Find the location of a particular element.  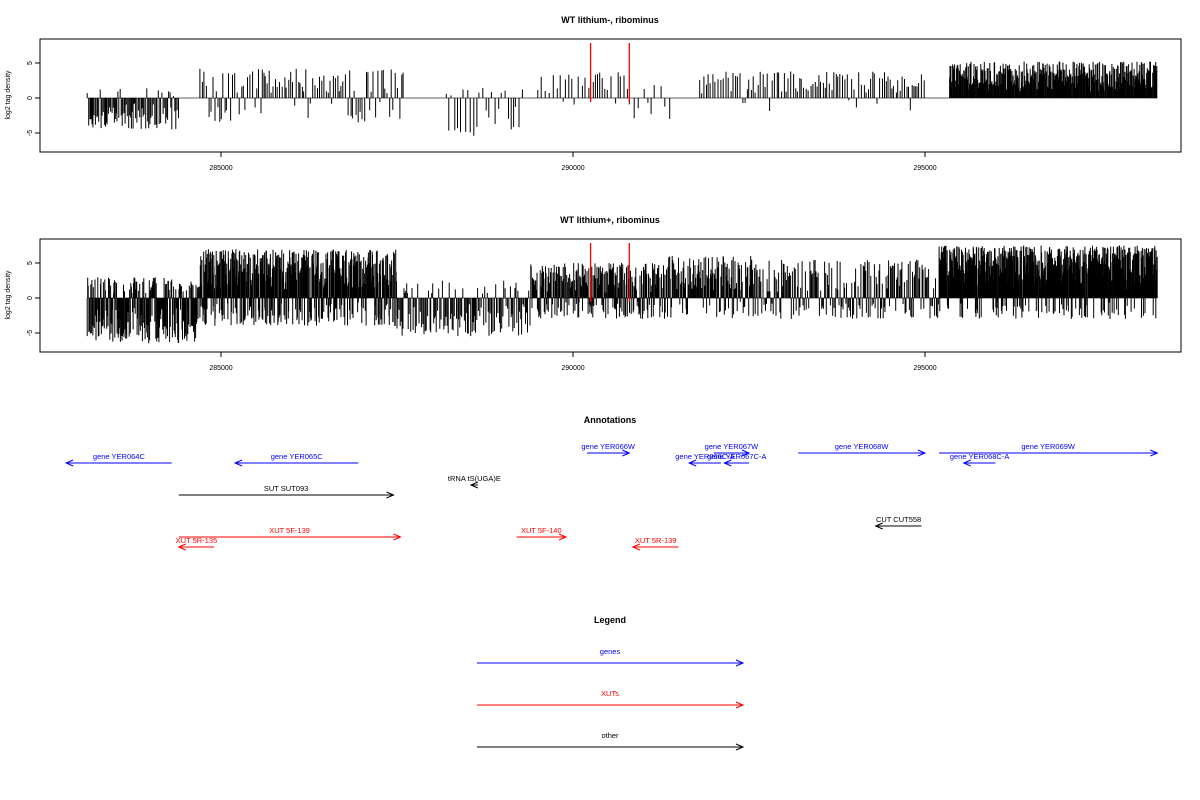

feature-label: XUT 5F-139 is located at coordinates (289, 530).